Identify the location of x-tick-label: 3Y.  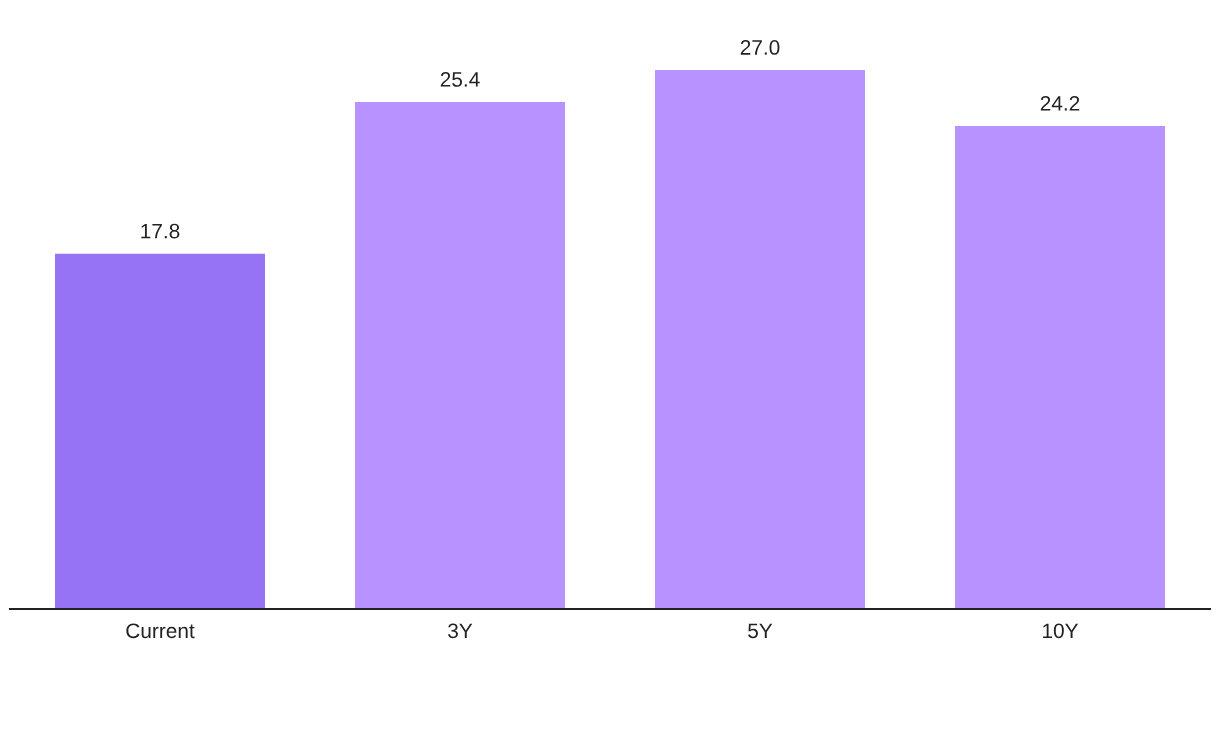
(460, 631).